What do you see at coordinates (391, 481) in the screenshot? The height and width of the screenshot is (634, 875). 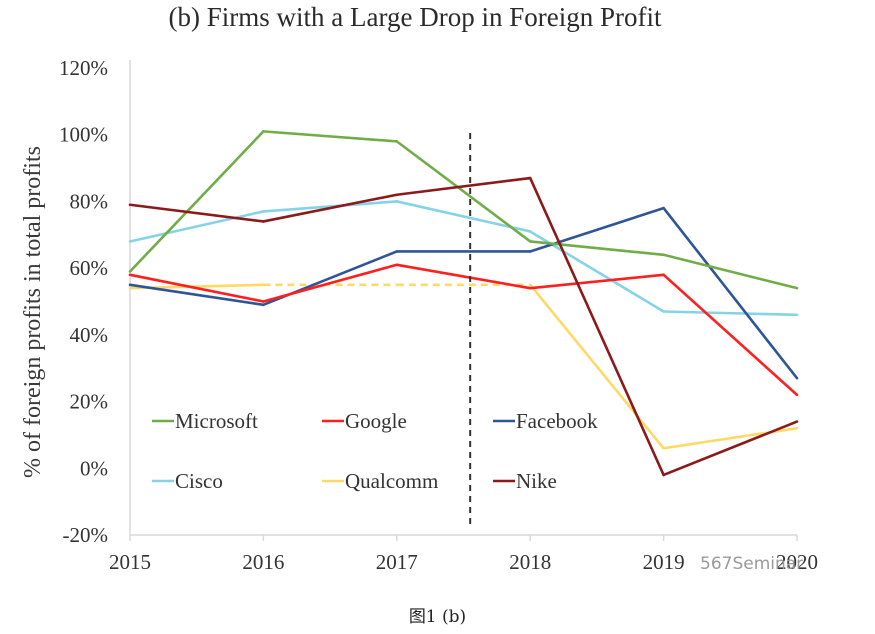 I see `legend-label-qualcomm: Qualcomm` at bounding box center [391, 481].